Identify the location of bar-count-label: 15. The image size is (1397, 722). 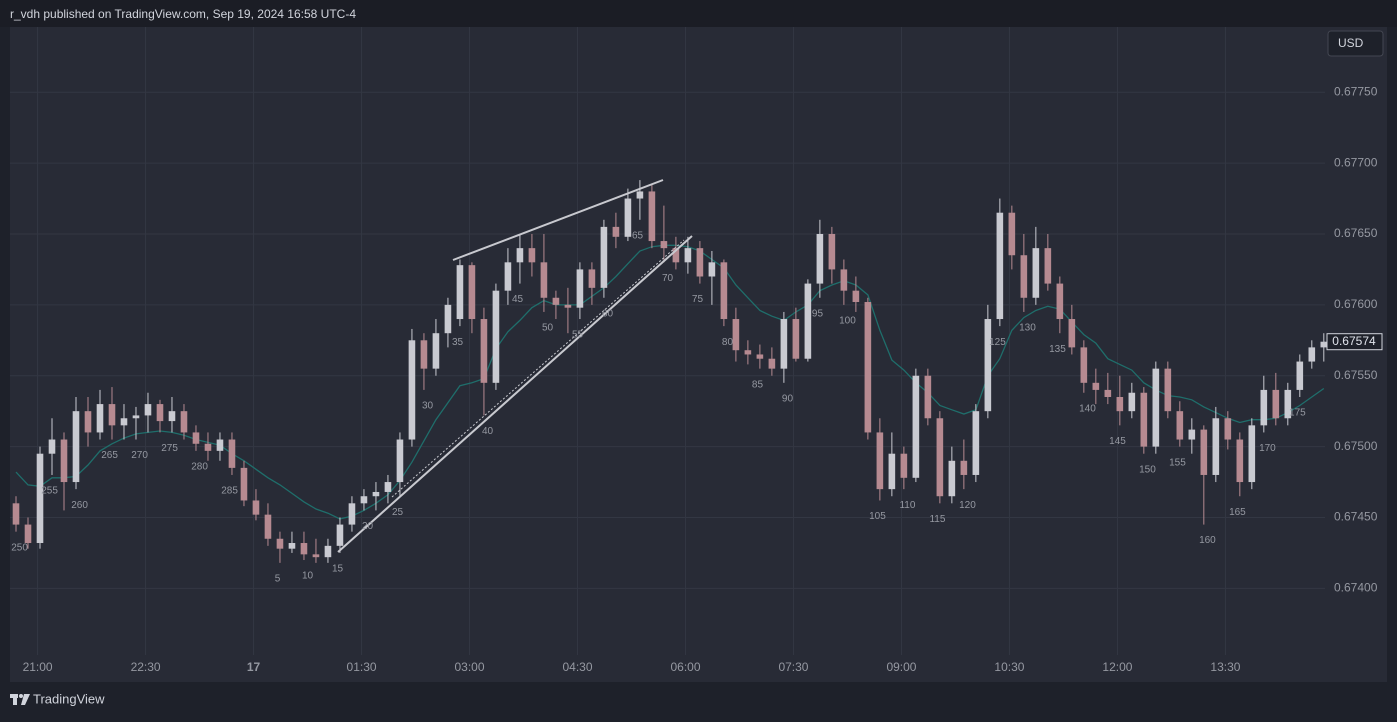
(338, 569).